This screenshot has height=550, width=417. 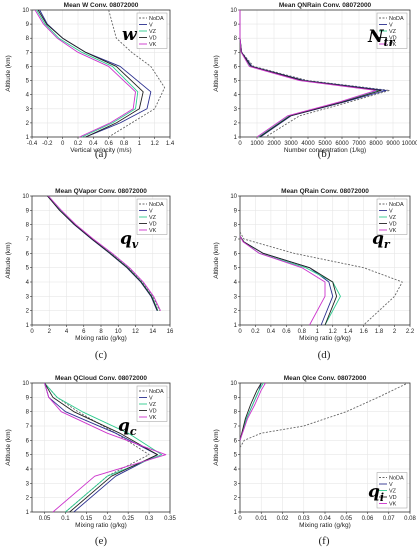 I want to click on x-tick-label: -0.4, so click(x=32, y=144).